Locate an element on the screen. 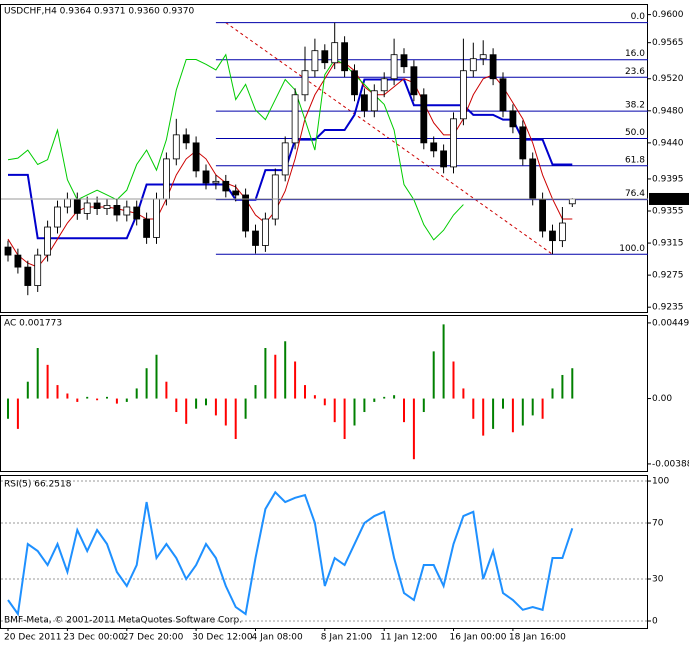 The image size is (689, 649). y-tick-label: 0.9395 is located at coordinates (668, 179).